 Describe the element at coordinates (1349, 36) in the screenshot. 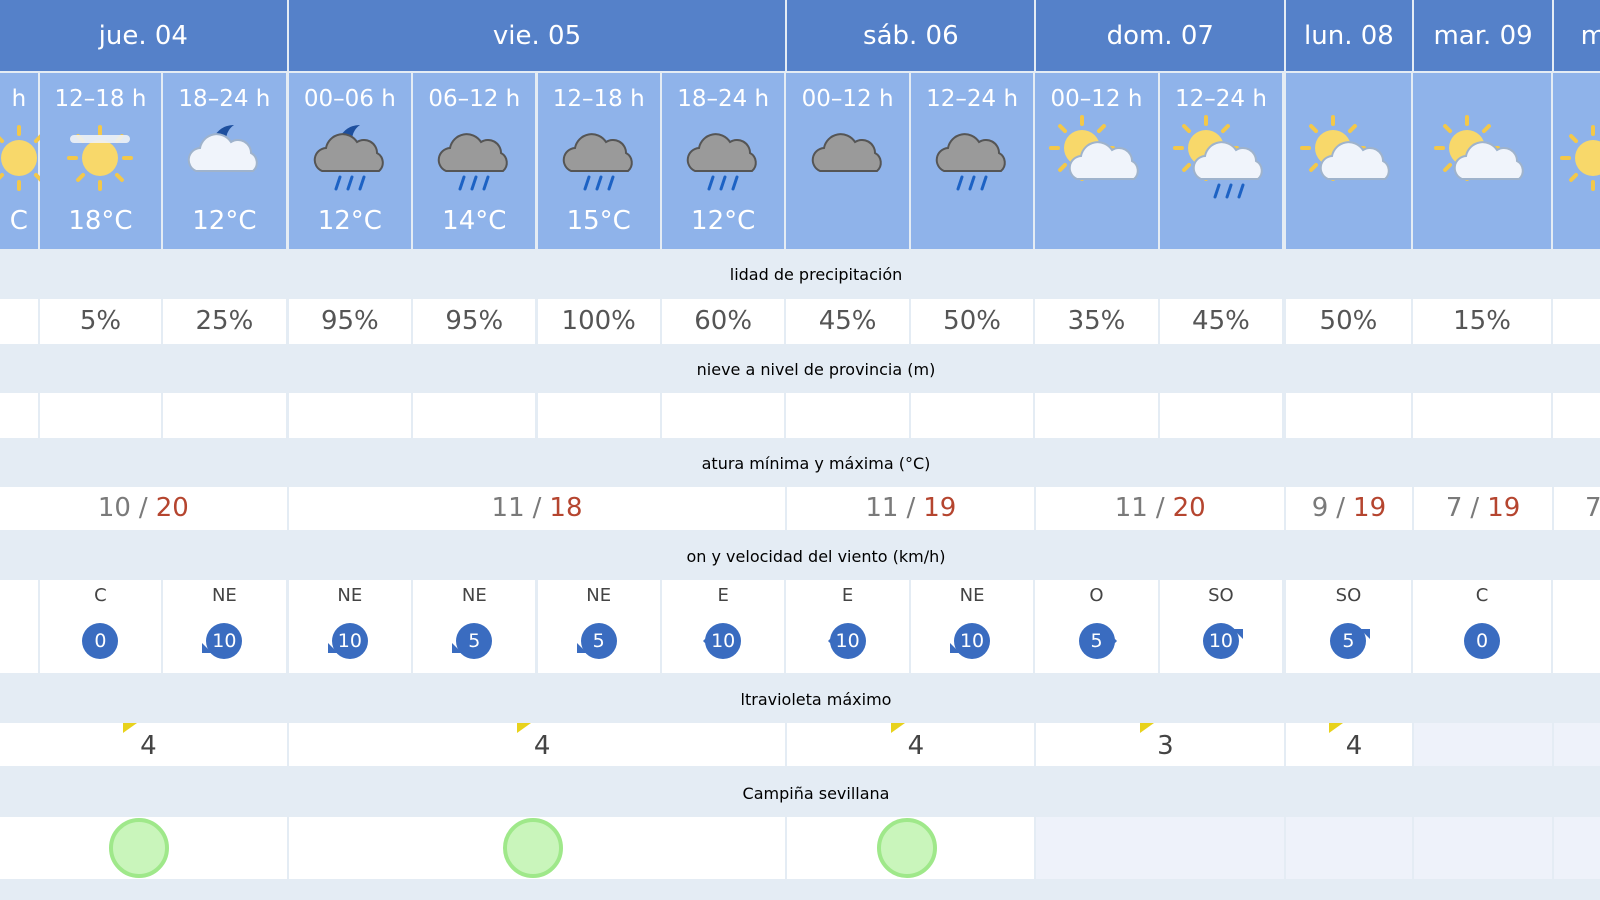

I see `day-header: lun. 08` at that location.